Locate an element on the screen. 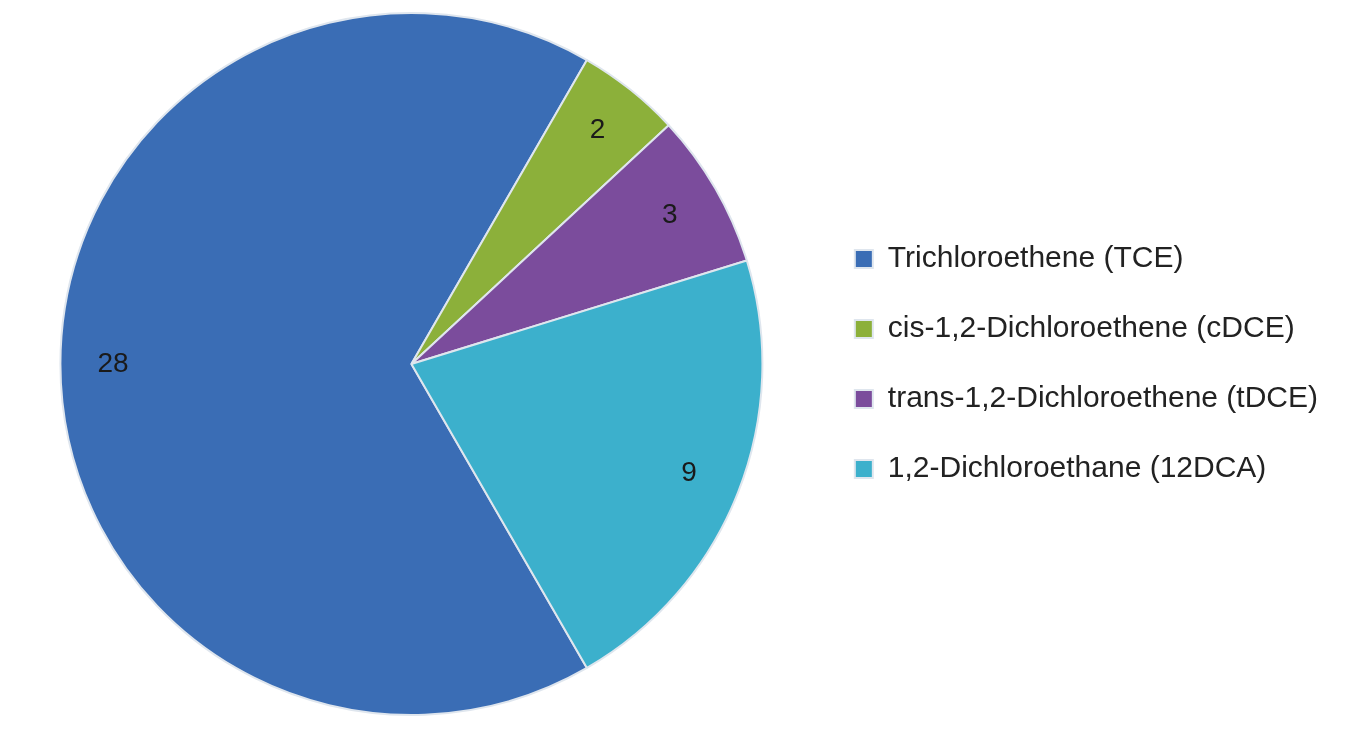  legend-label: trans-1,2-Dichloroethene (tDCE) is located at coordinates (1103, 397).